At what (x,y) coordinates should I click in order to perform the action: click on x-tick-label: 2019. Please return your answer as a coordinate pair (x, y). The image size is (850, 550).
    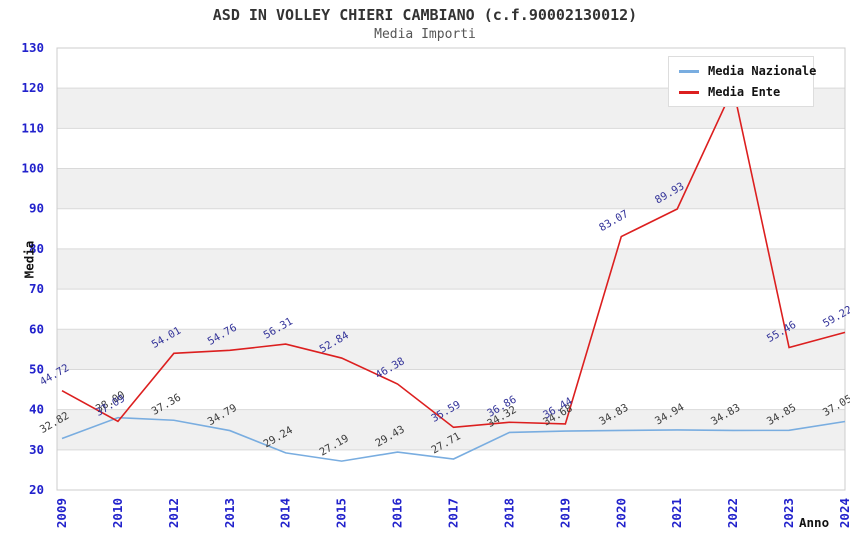
    Looking at the image, I should click on (564, 513).